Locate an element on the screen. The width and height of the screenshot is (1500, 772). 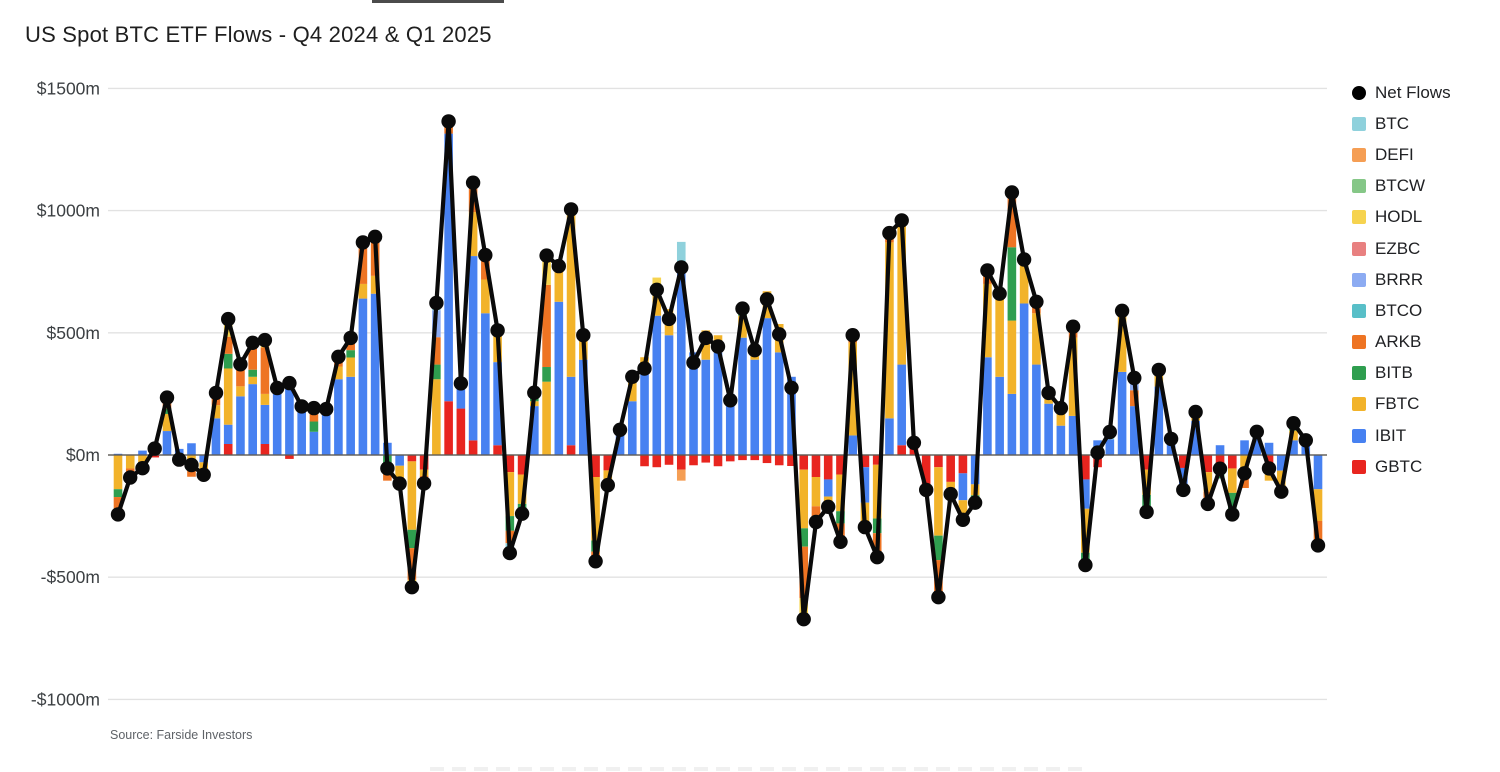
bar-segment-btc is located at coordinates (681, 253).